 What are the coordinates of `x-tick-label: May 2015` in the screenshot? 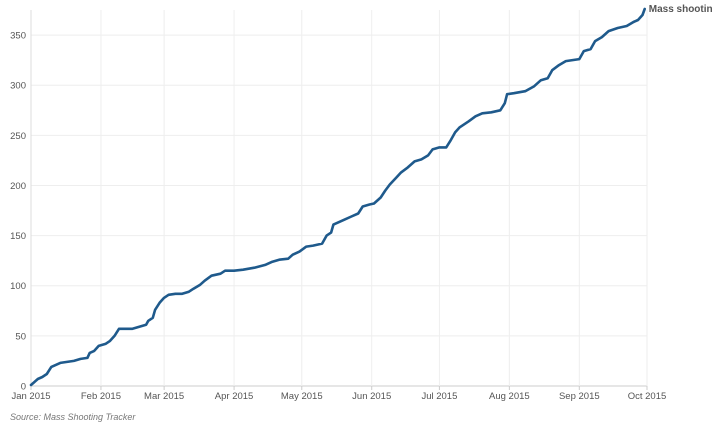 It's located at (302, 396).